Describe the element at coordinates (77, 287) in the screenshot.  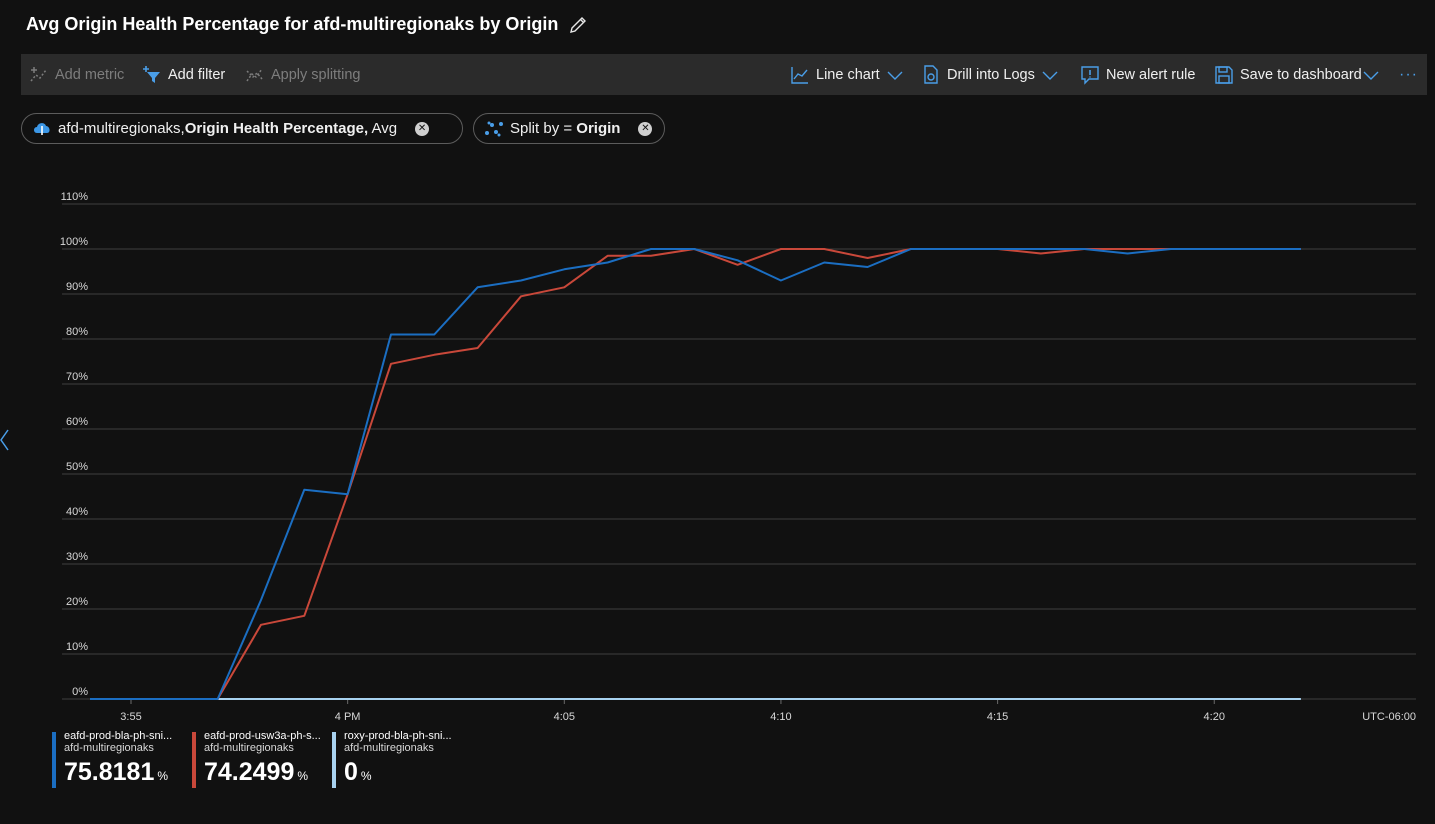
I see `y-tick-label: 90%` at that location.